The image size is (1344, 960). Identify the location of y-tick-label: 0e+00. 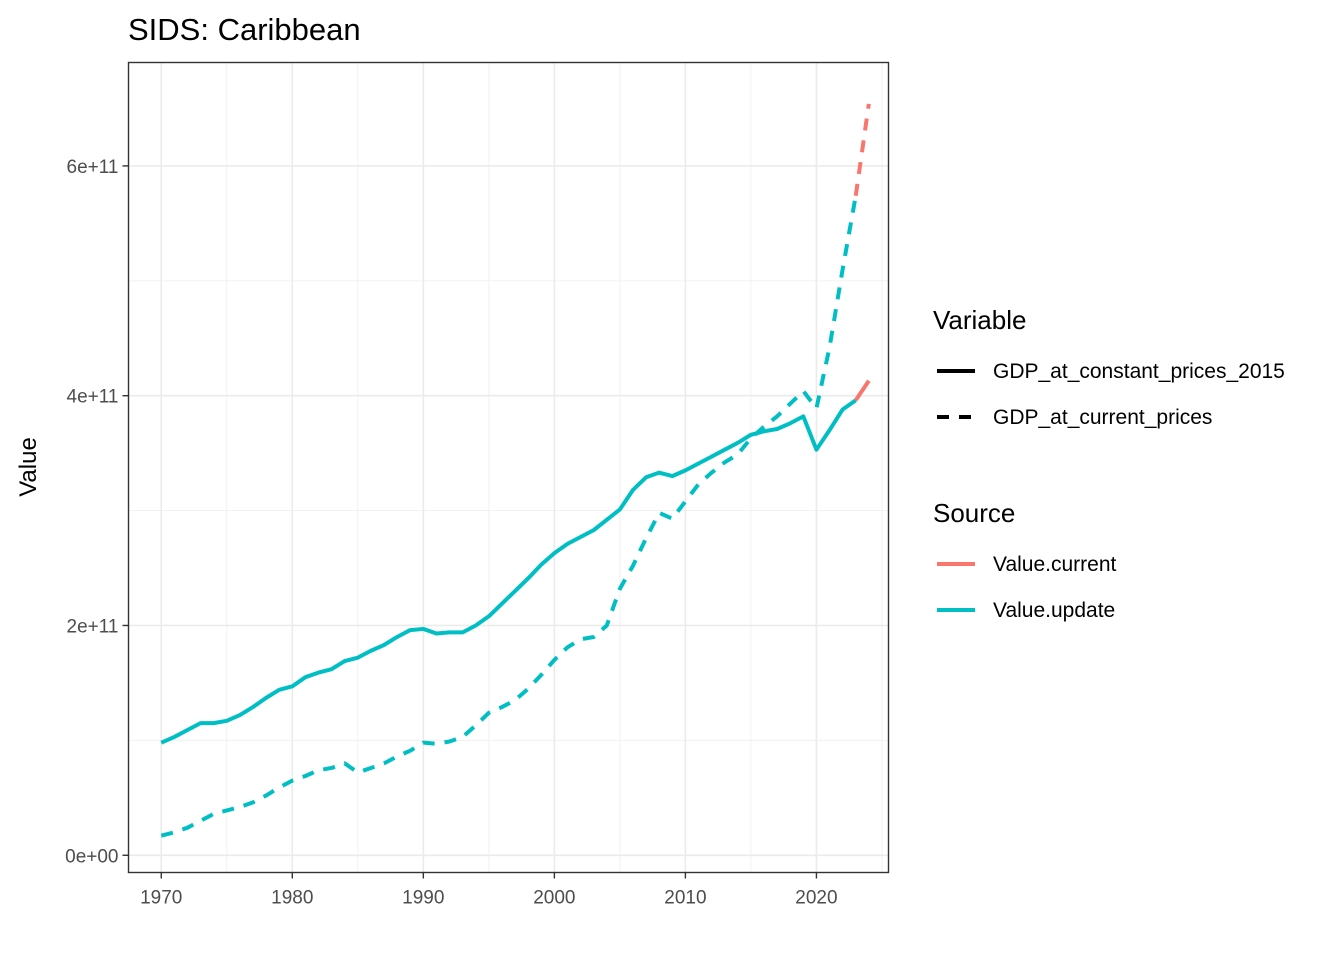
(91, 856).